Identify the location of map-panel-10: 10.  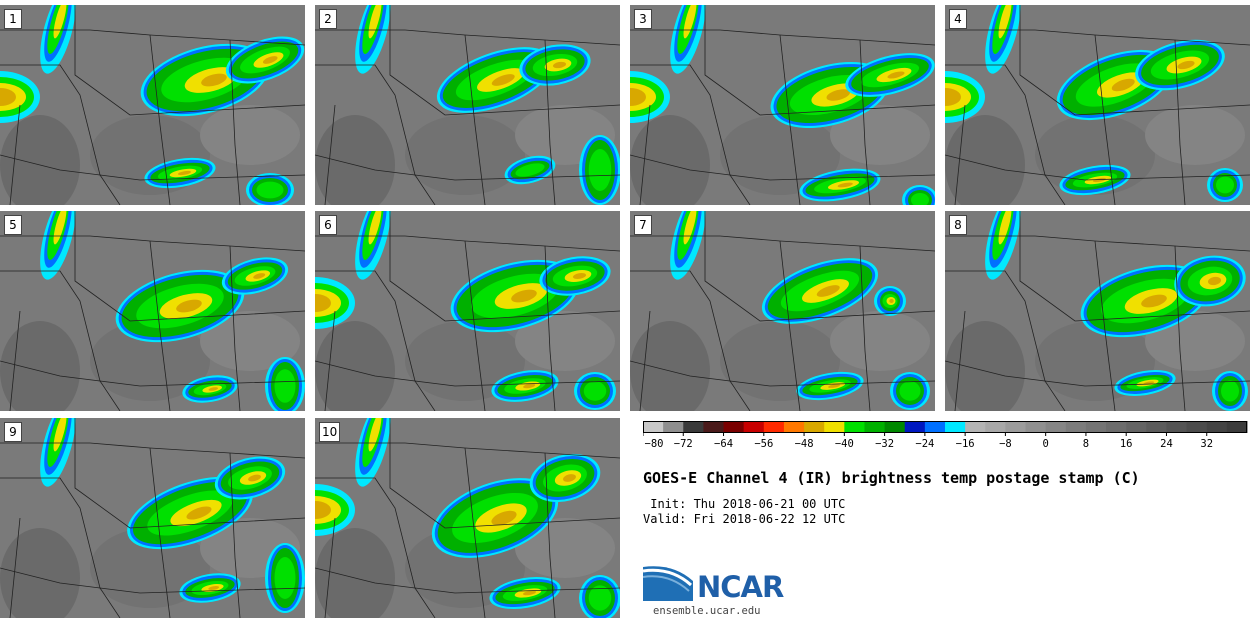
(467, 518).